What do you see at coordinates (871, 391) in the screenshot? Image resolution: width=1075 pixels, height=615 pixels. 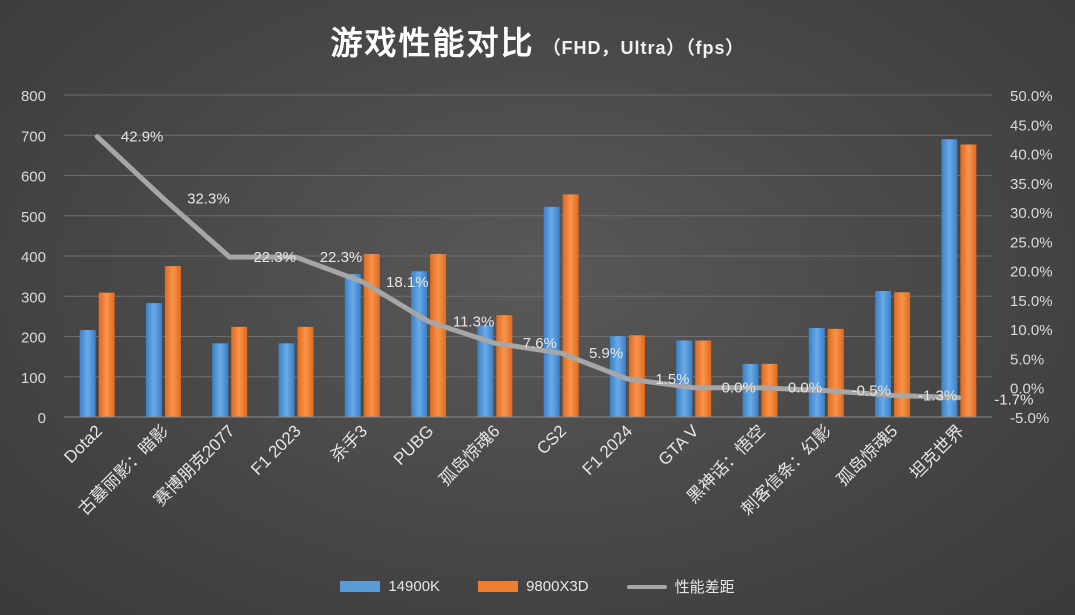 I see `line-data-label: -0.5%` at bounding box center [871, 391].